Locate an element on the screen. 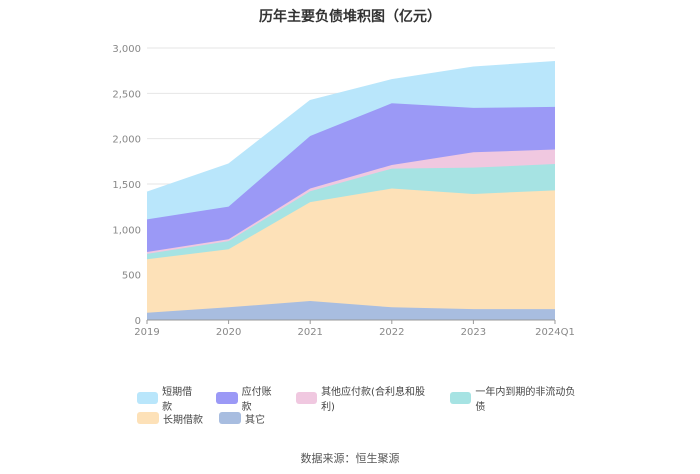 This screenshot has width=700, height=474. y-tick-label: 2,500 is located at coordinates (126, 94).